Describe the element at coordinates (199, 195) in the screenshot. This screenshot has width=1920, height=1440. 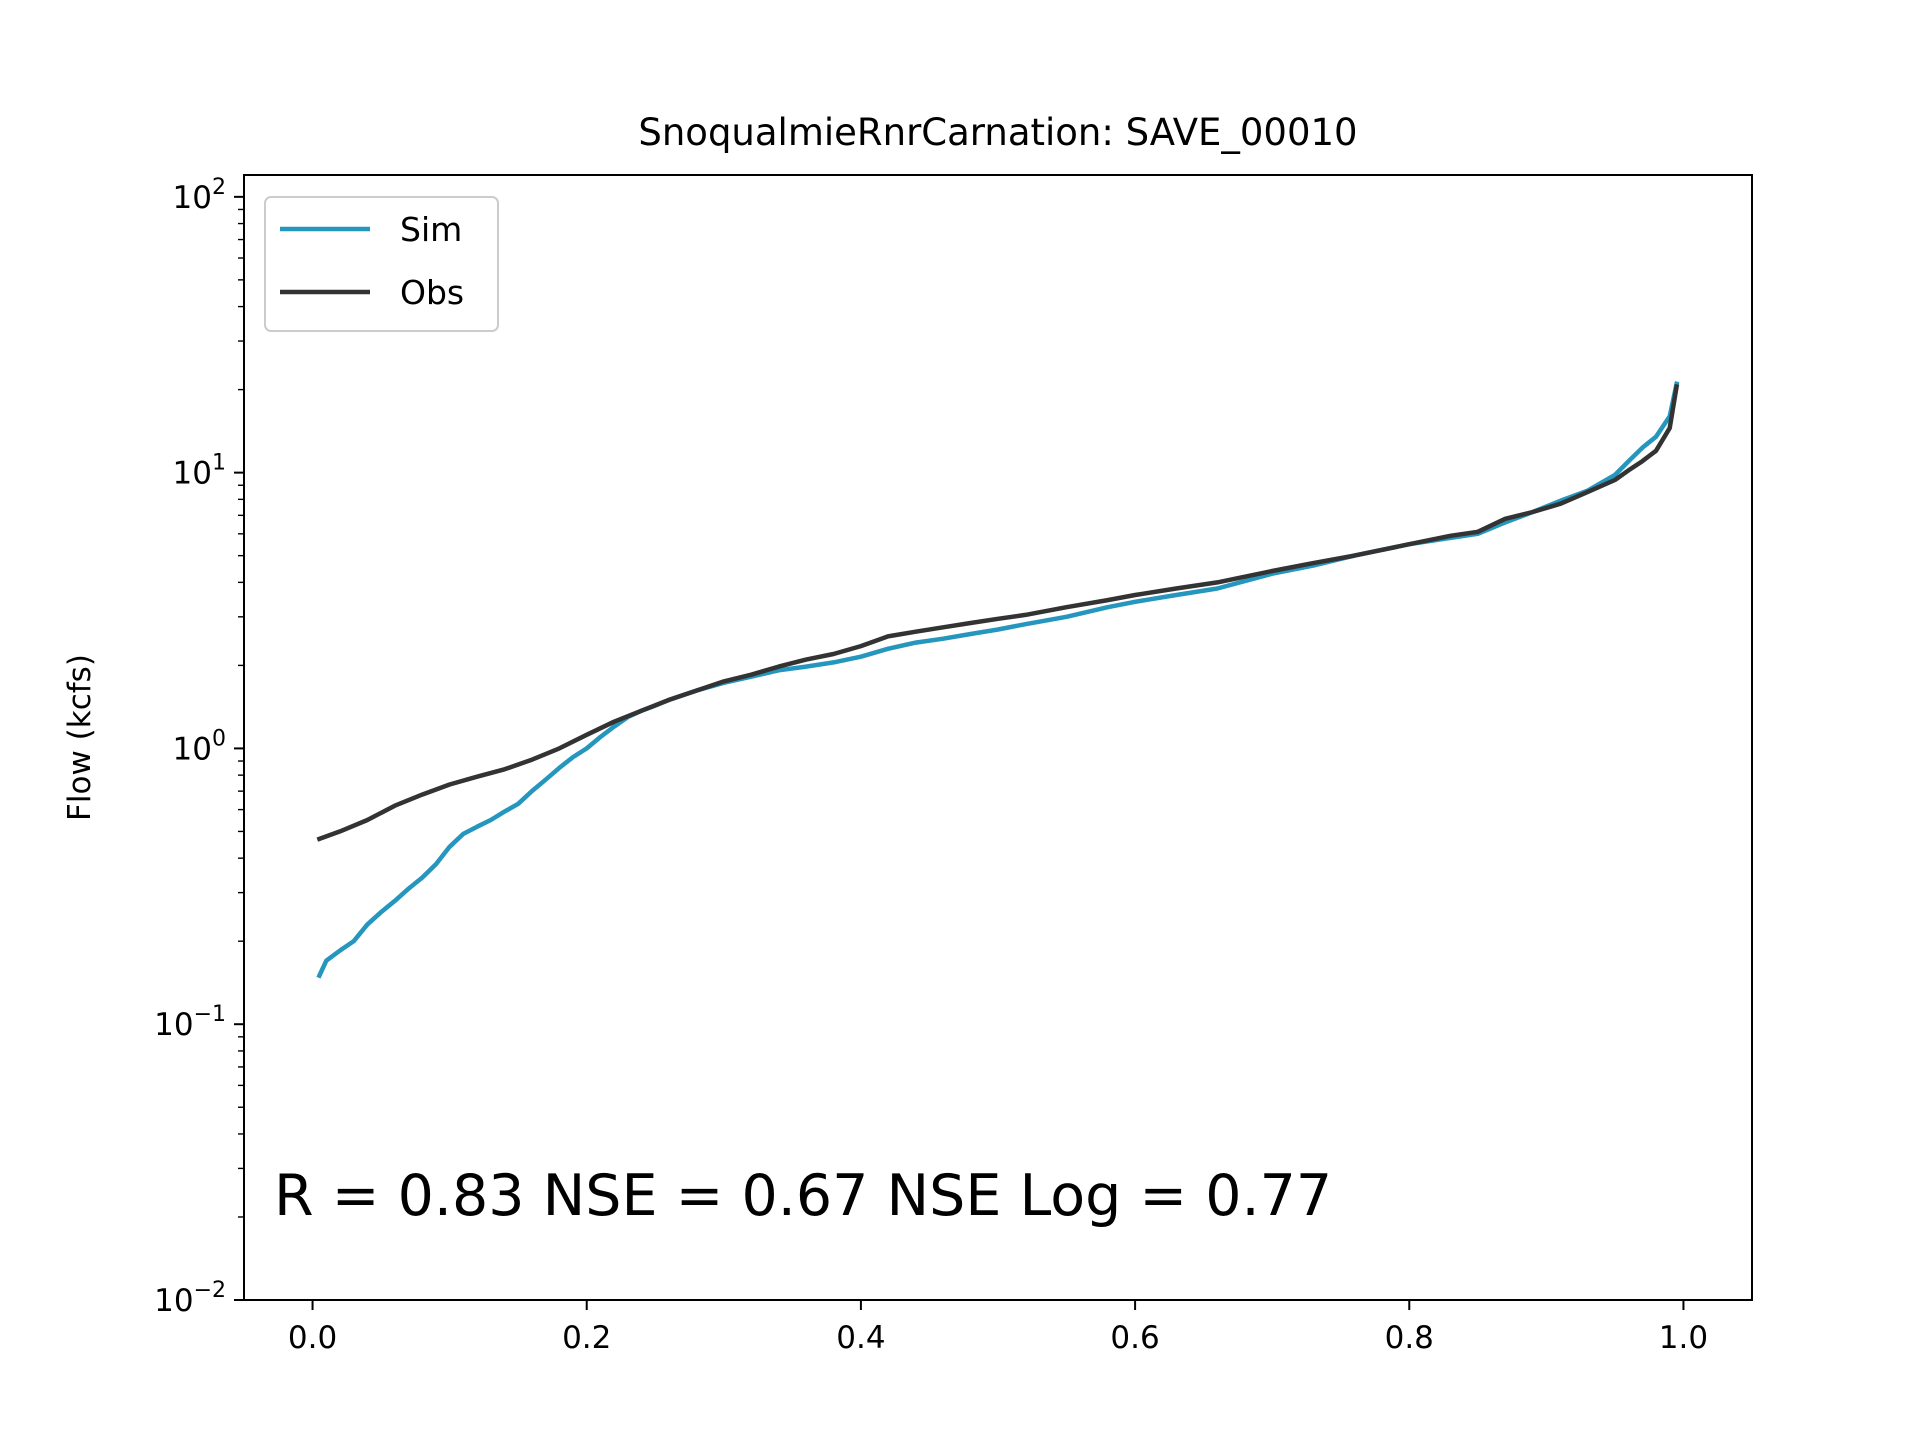
I see `y-tick-label: 10²` at that location.